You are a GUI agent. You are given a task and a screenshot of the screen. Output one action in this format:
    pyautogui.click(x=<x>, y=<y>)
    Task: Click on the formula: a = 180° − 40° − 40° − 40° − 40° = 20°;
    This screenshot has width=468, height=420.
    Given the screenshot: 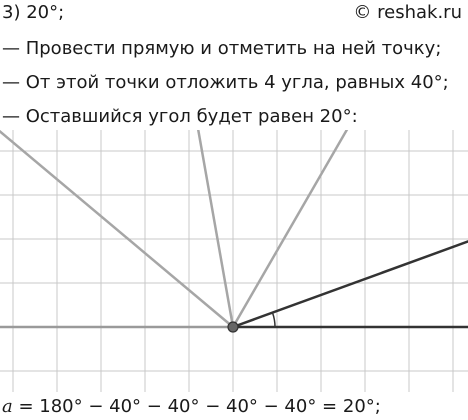 What is the action you would take?
    pyautogui.click(x=191, y=407)
    